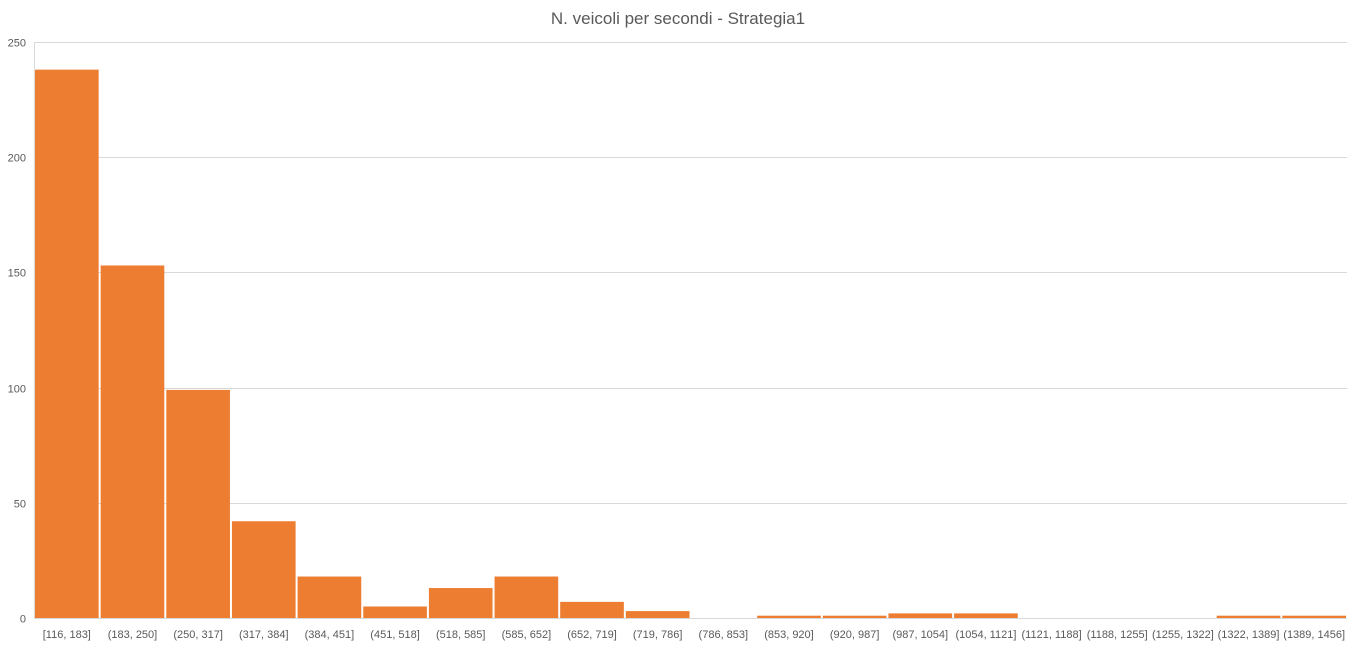 The height and width of the screenshot is (650, 1356). I want to click on x-tick-label: (652, 719], so click(592, 635).